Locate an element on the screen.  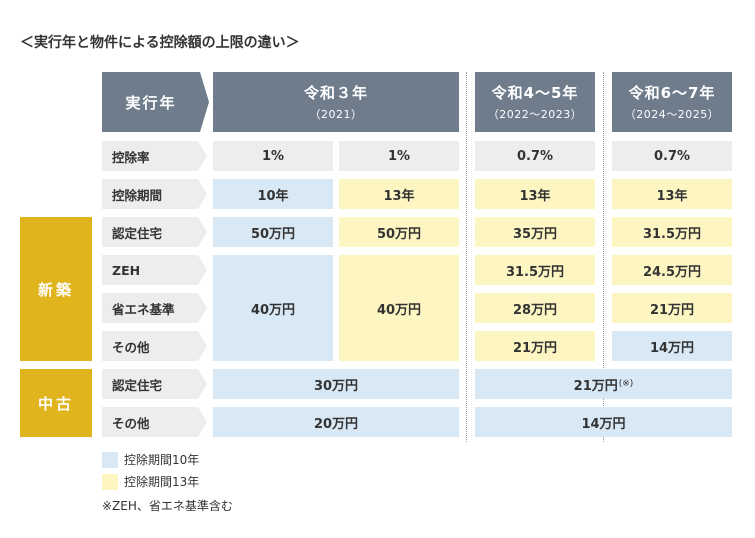
row-label-period: 控除期間 is located at coordinates (154, 194).